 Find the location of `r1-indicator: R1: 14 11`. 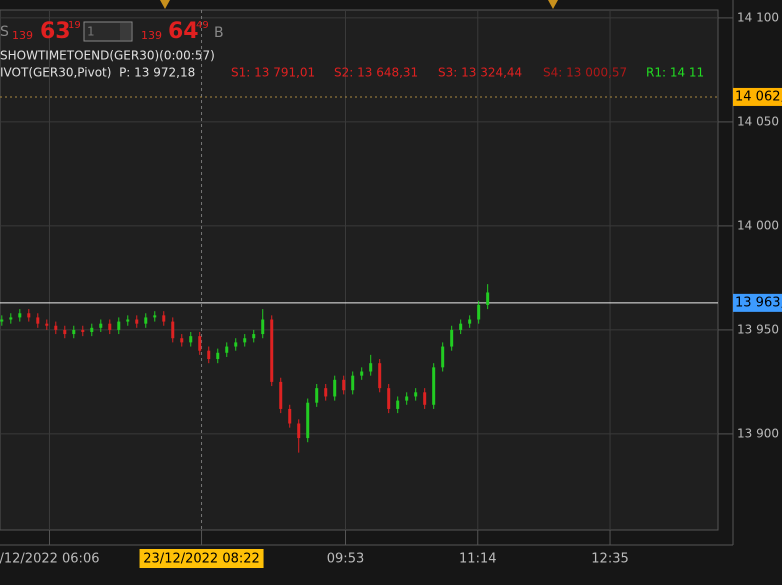

r1-indicator: R1: 14 11 is located at coordinates (675, 73).